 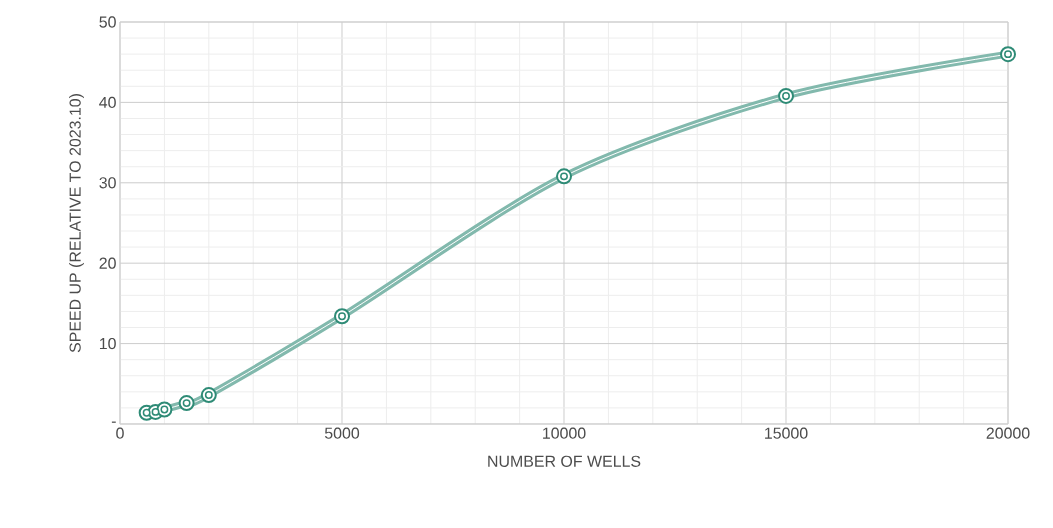 I want to click on y-tick-label: 20, so click(x=107, y=263).